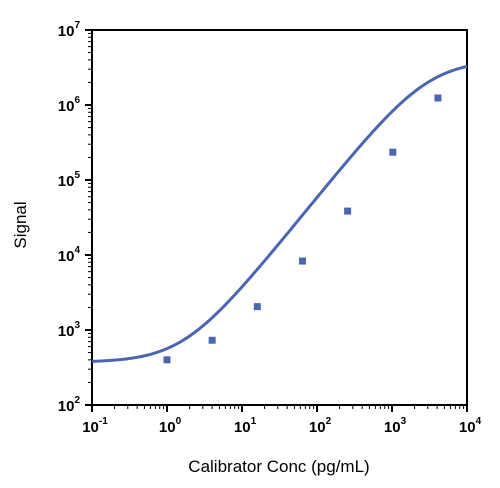  What do you see at coordinates (245, 426) in the screenshot?
I see `x-tick-label: 10¹` at bounding box center [245, 426].